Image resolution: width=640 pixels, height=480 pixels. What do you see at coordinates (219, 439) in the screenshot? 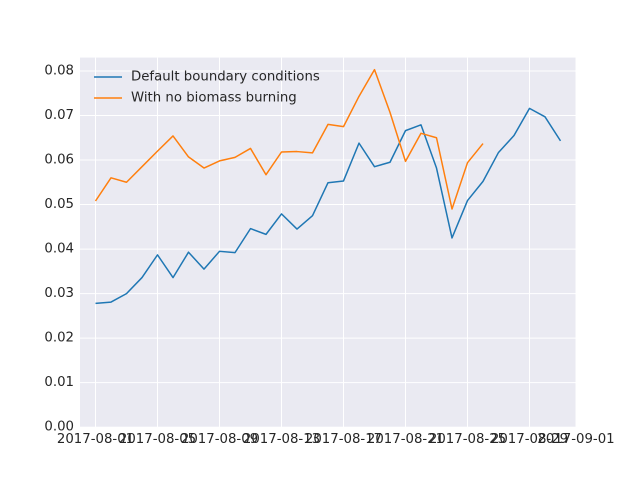
I see `x-tick-label: 2017-08-09` at bounding box center [219, 439].